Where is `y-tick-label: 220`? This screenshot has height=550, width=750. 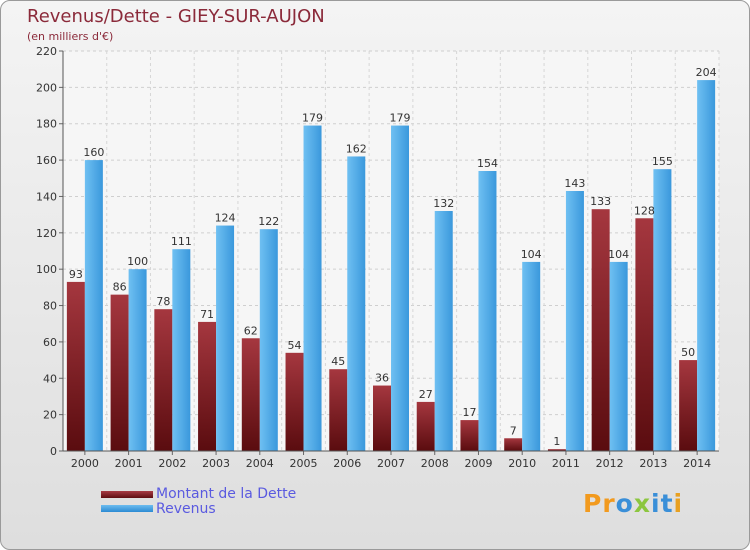 y-tick-label: 220 is located at coordinates (46, 51).